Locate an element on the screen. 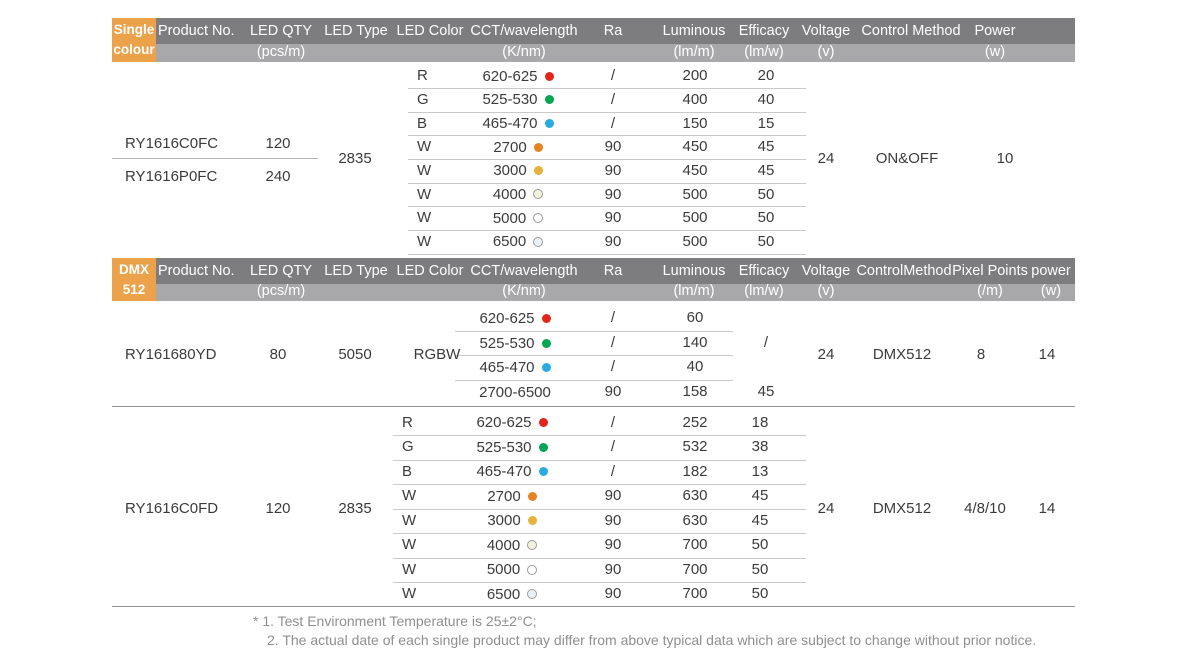  luminous-value: 158 is located at coordinates (695, 392).